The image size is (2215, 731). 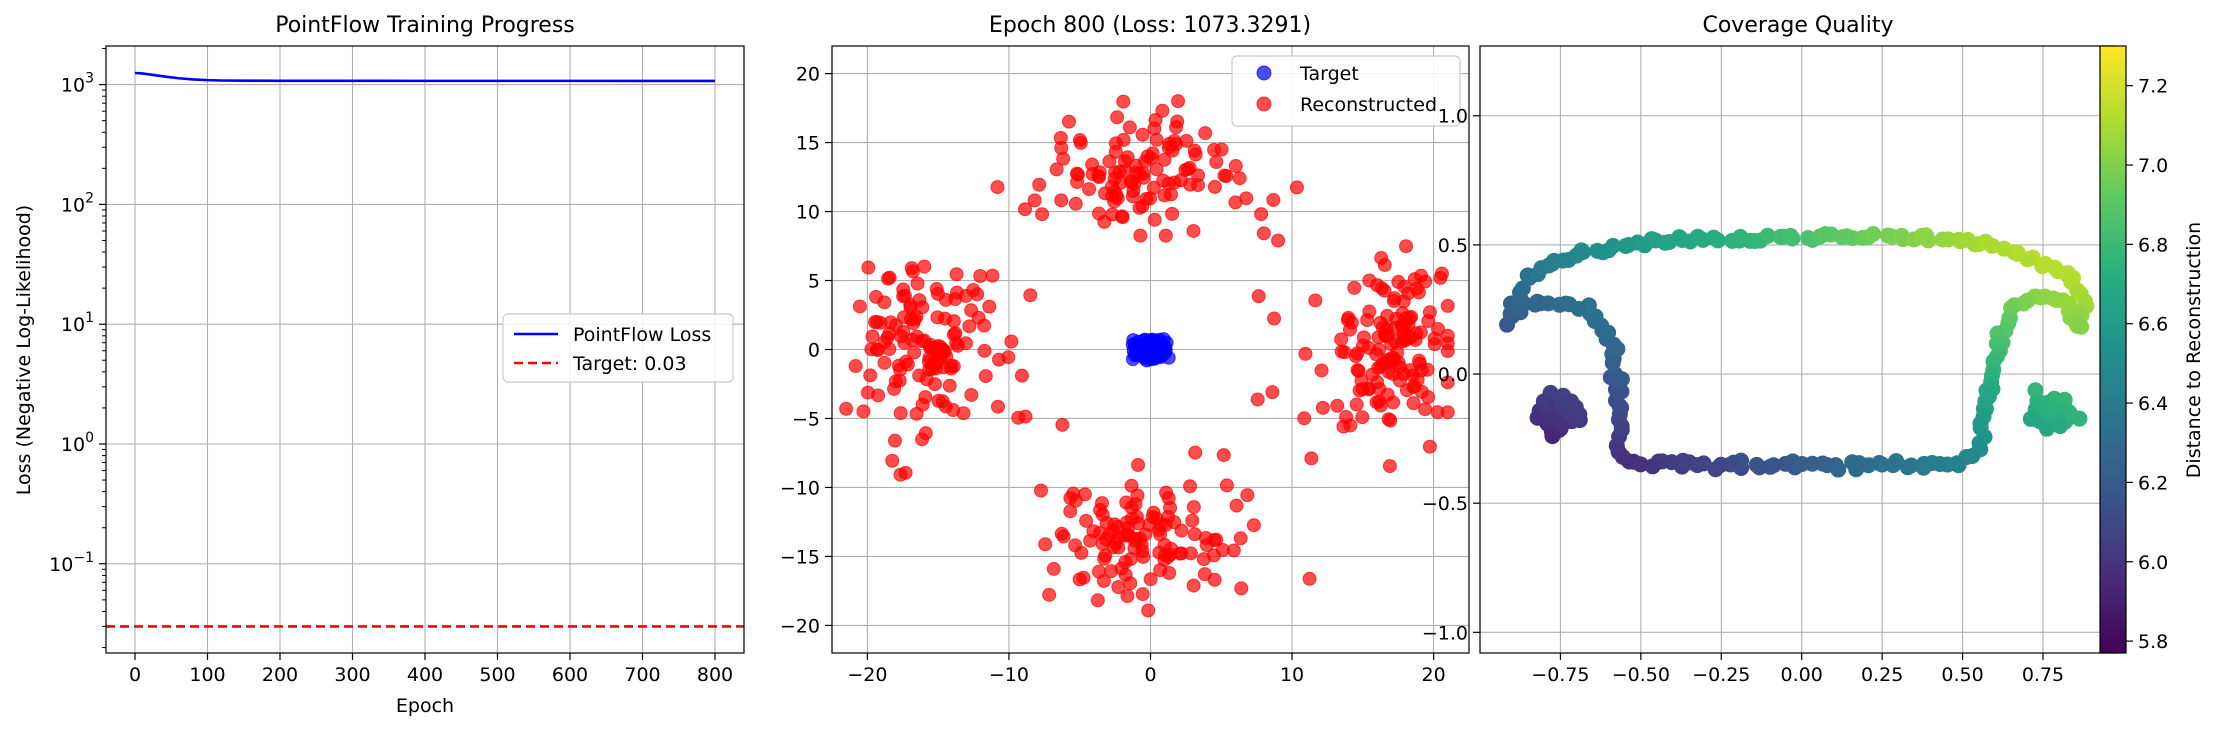 I want to click on x-tick-label: 200, so click(x=280, y=675).